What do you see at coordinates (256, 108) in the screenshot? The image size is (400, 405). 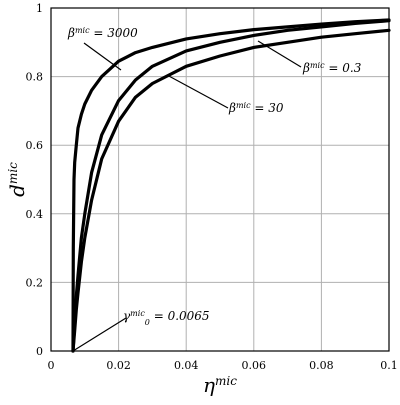 I see `annotation-beta-30: βmic = 30` at bounding box center [256, 108].